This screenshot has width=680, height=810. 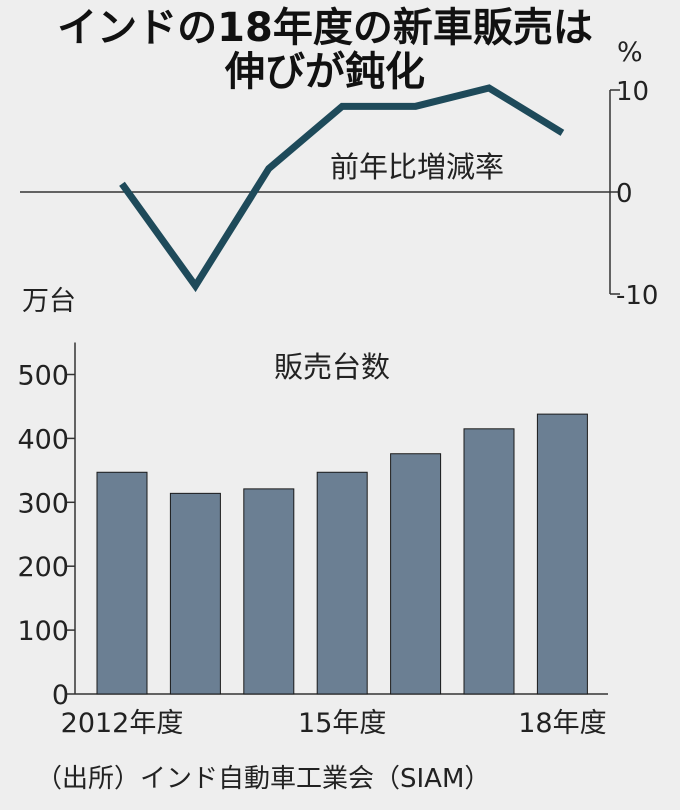 What do you see at coordinates (417, 167) in the screenshot?
I see `line-series-title: 前年比増減率` at bounding box center [417, 167].